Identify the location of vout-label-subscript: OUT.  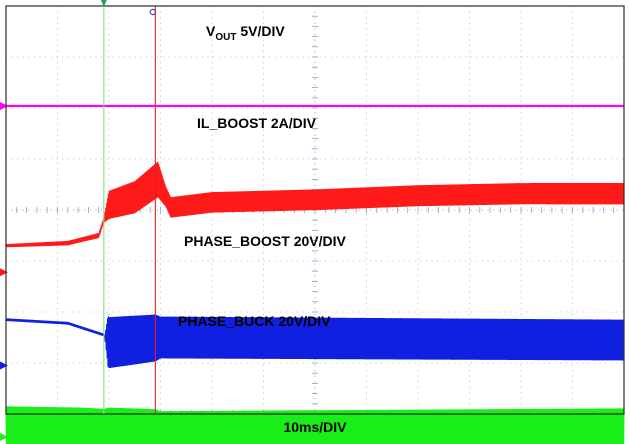
(225, 37).